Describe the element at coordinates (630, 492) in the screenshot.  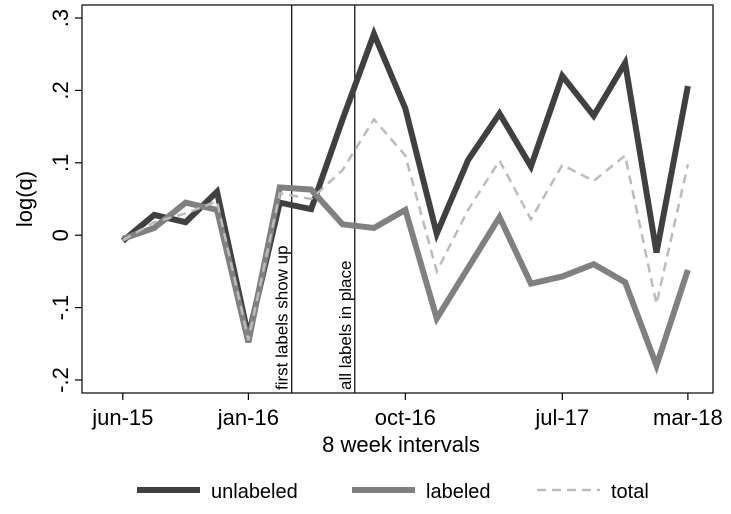
I see `legend-label: total` at that location.